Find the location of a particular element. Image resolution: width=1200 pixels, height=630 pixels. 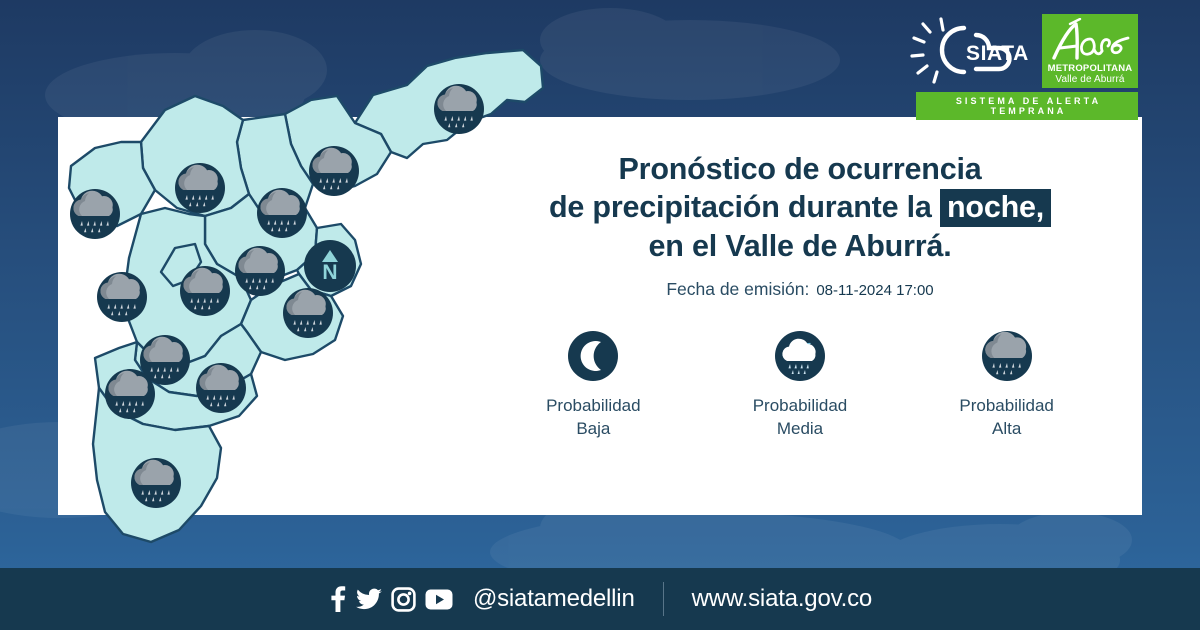

headline-highlight-noche: noche, is located at coordinates (995, 208).